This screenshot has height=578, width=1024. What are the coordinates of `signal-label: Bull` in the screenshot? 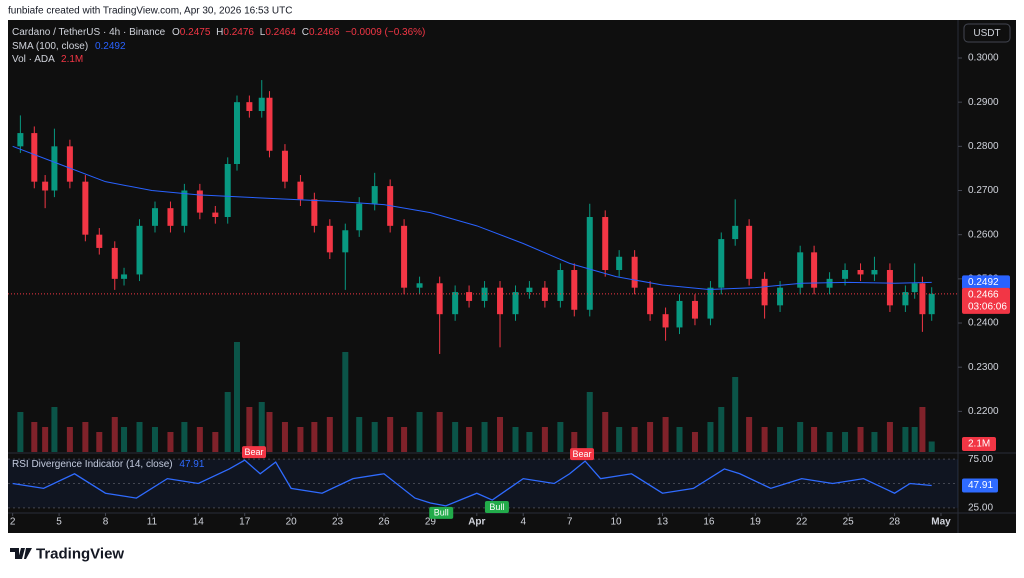 It's located at (441, 513).